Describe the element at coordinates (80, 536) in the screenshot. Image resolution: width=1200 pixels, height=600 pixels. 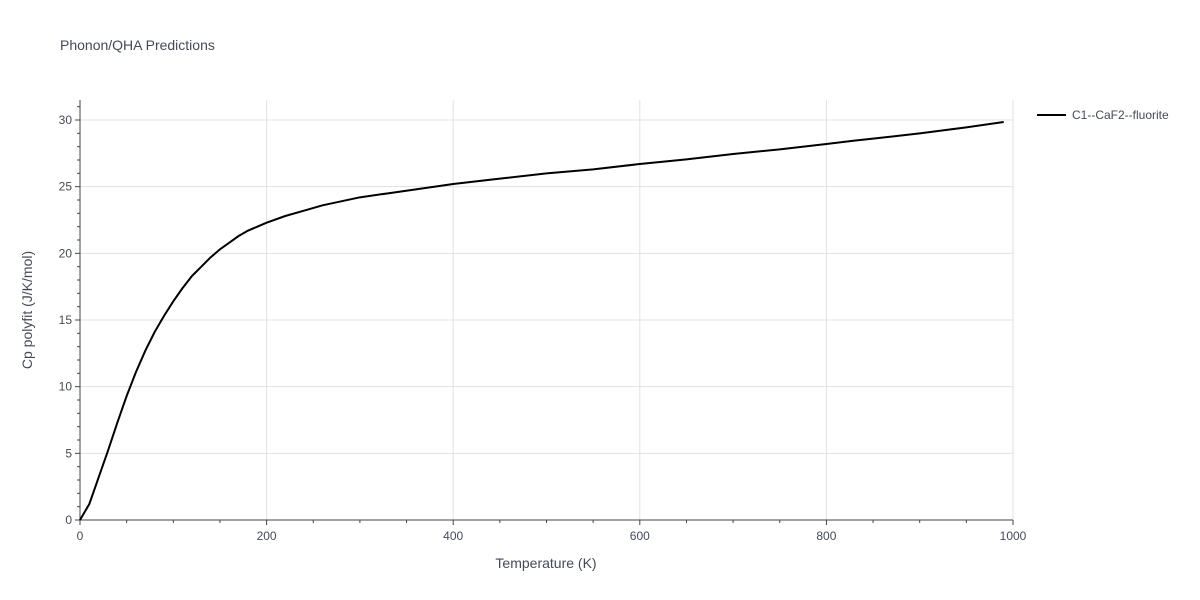
I see `x-tick-label: 0` at that location.